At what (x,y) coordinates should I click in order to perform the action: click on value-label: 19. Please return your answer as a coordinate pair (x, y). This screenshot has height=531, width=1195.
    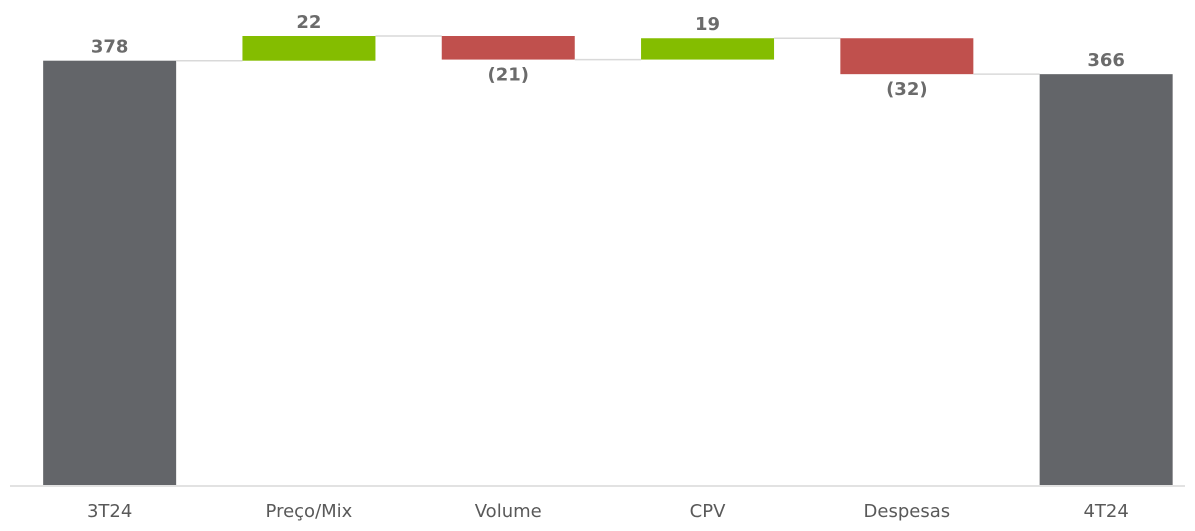
    Looking at the image, I should click on (707, 24).